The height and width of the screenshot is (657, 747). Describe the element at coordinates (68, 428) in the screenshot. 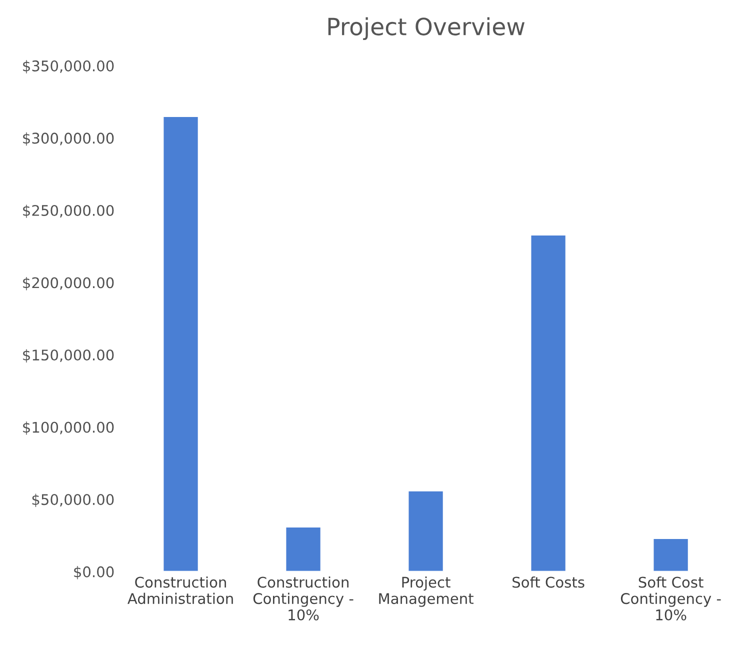

I see `y-tick-label: $100,000.00` at that location.